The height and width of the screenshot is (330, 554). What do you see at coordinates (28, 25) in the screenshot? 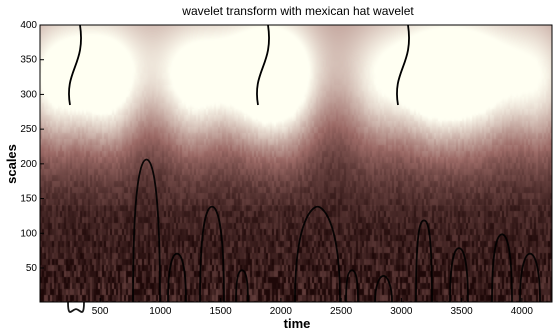
I see `y-tick-label: 400` at bounding box center [28, 25].